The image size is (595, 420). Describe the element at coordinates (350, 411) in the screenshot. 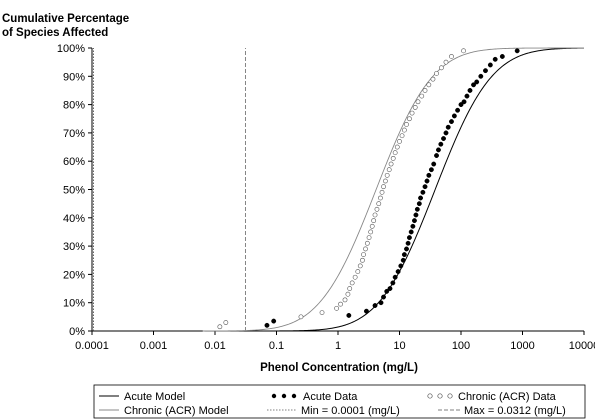

I see `legend-min-line-label: Min = 0.0001 (mg/L)` at that location.